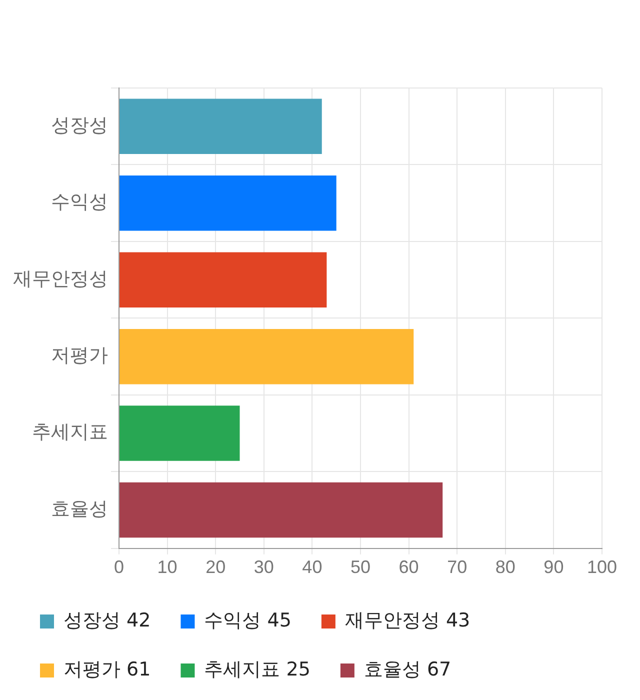 The height and width of the screenshot is (700, 640). Describe the element at coordinates (360, 567) in the screenshot. I see `x-tick-label: 50` at that location.